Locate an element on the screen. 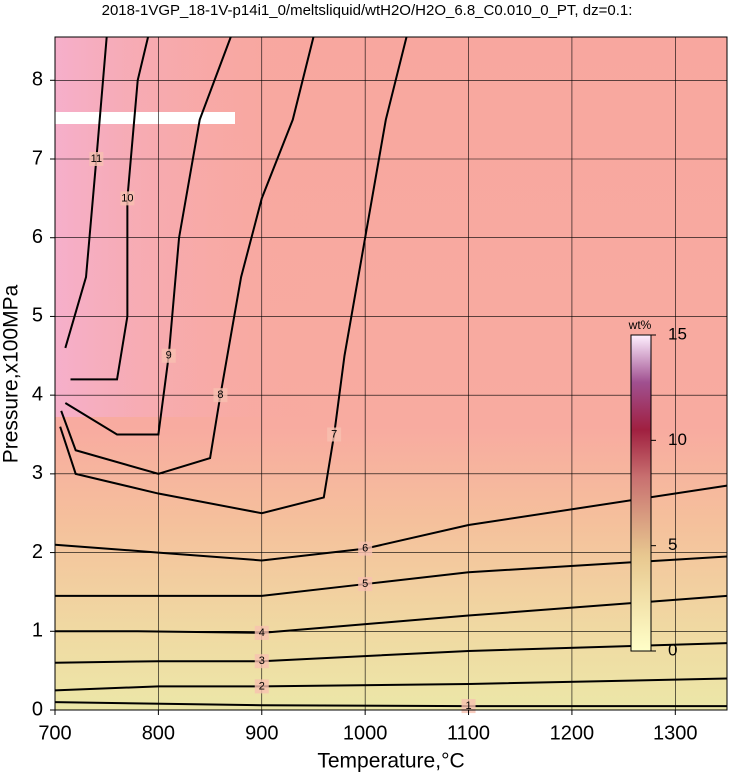 This screenshot has width=734, height=776. x-tick-label: 1200 is located at coordinates (572, 733).